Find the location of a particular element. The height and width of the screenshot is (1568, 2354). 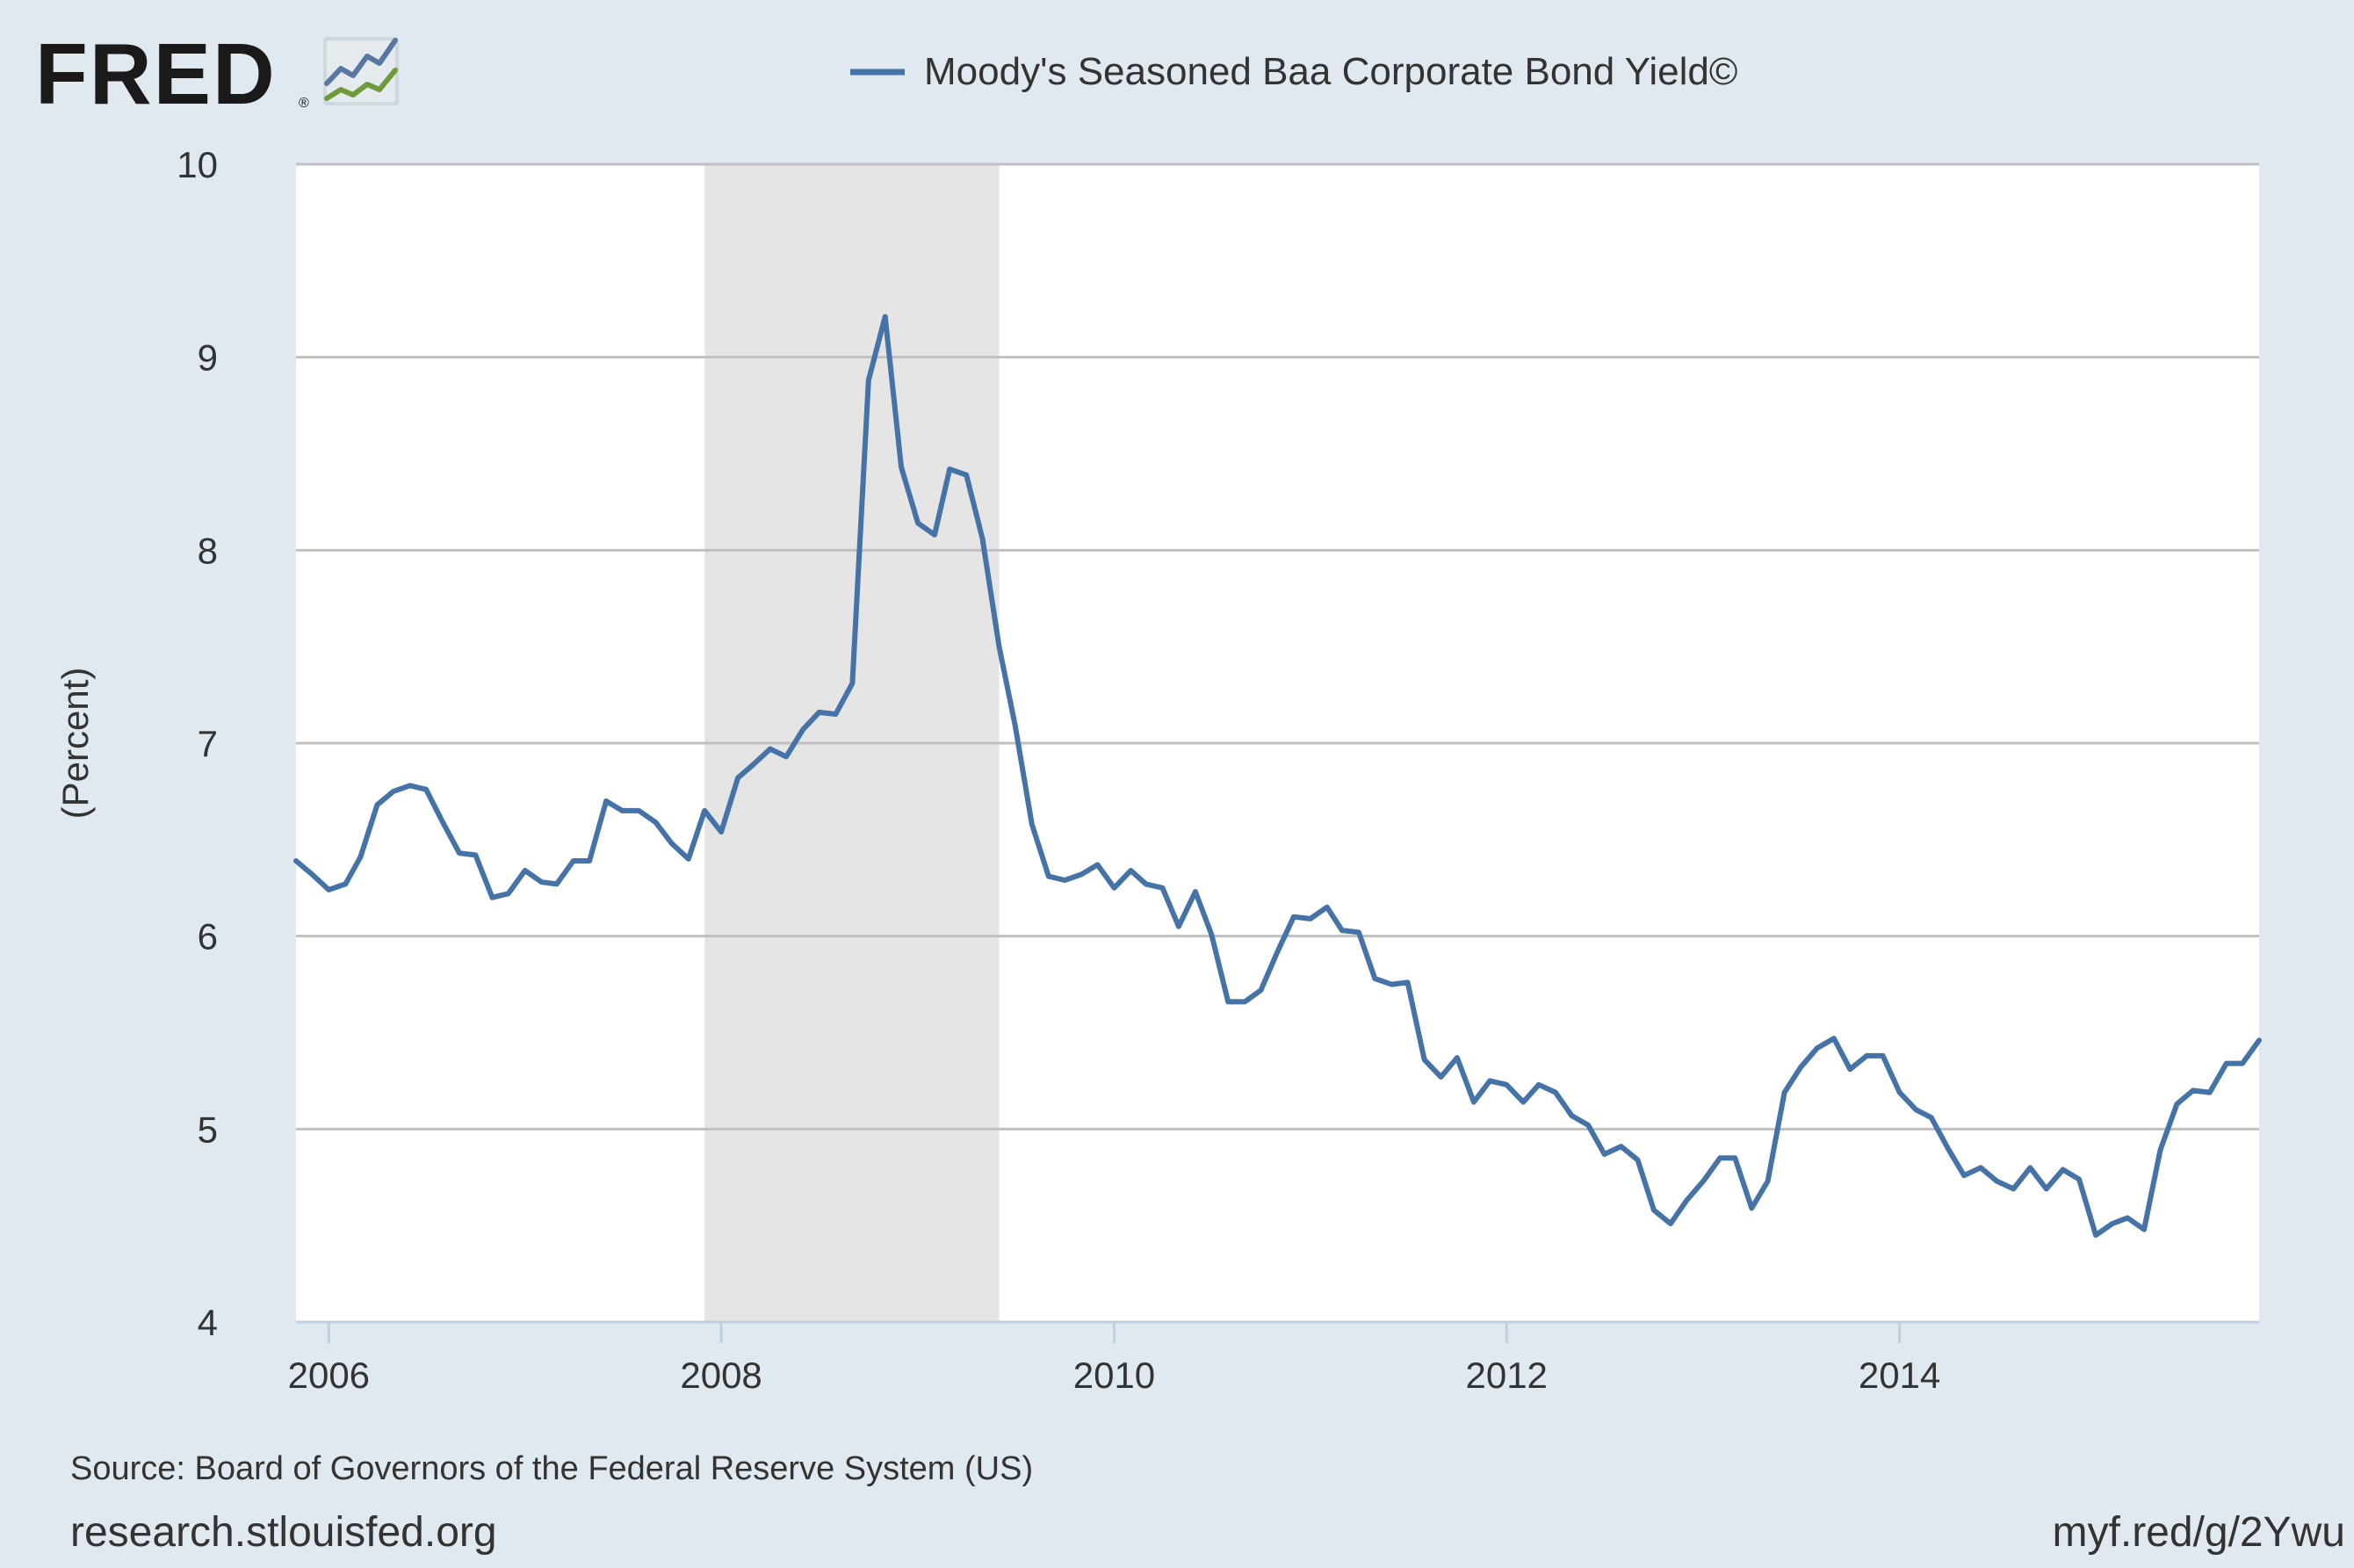

fred-logo: FRED ® is located at coordinates (217, 73).